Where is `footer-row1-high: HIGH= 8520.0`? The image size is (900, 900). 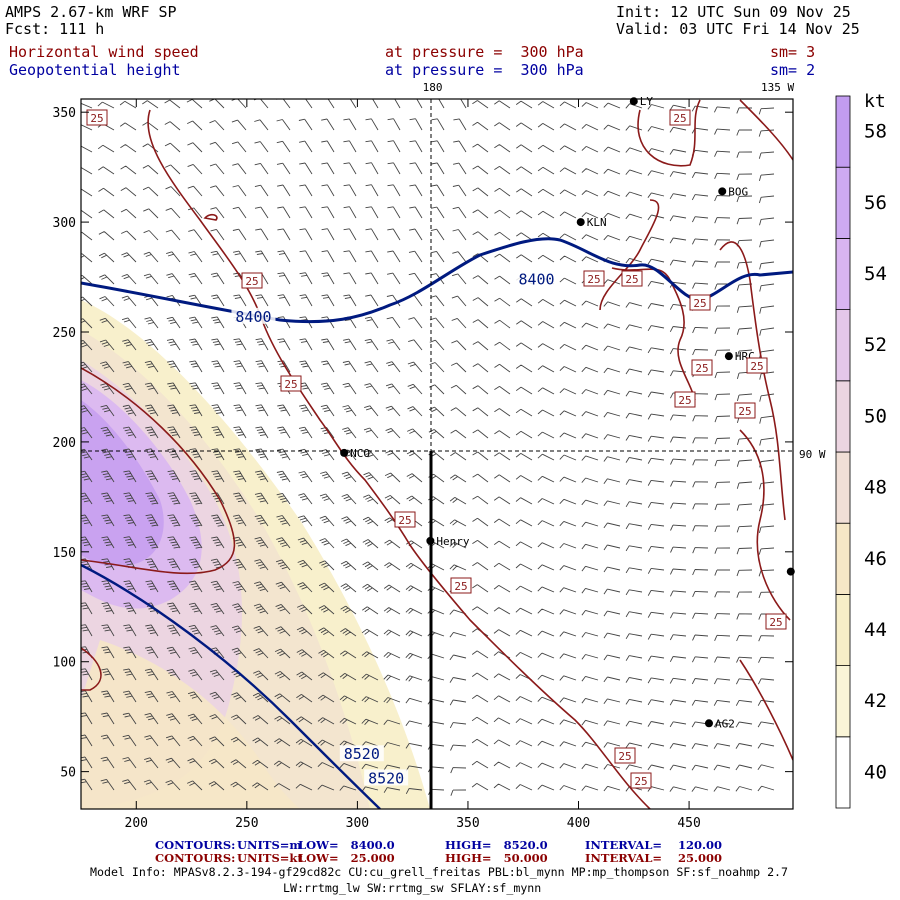 footer-row1-high: HIGH= 8520.0 is located at coordinates (496, 845).